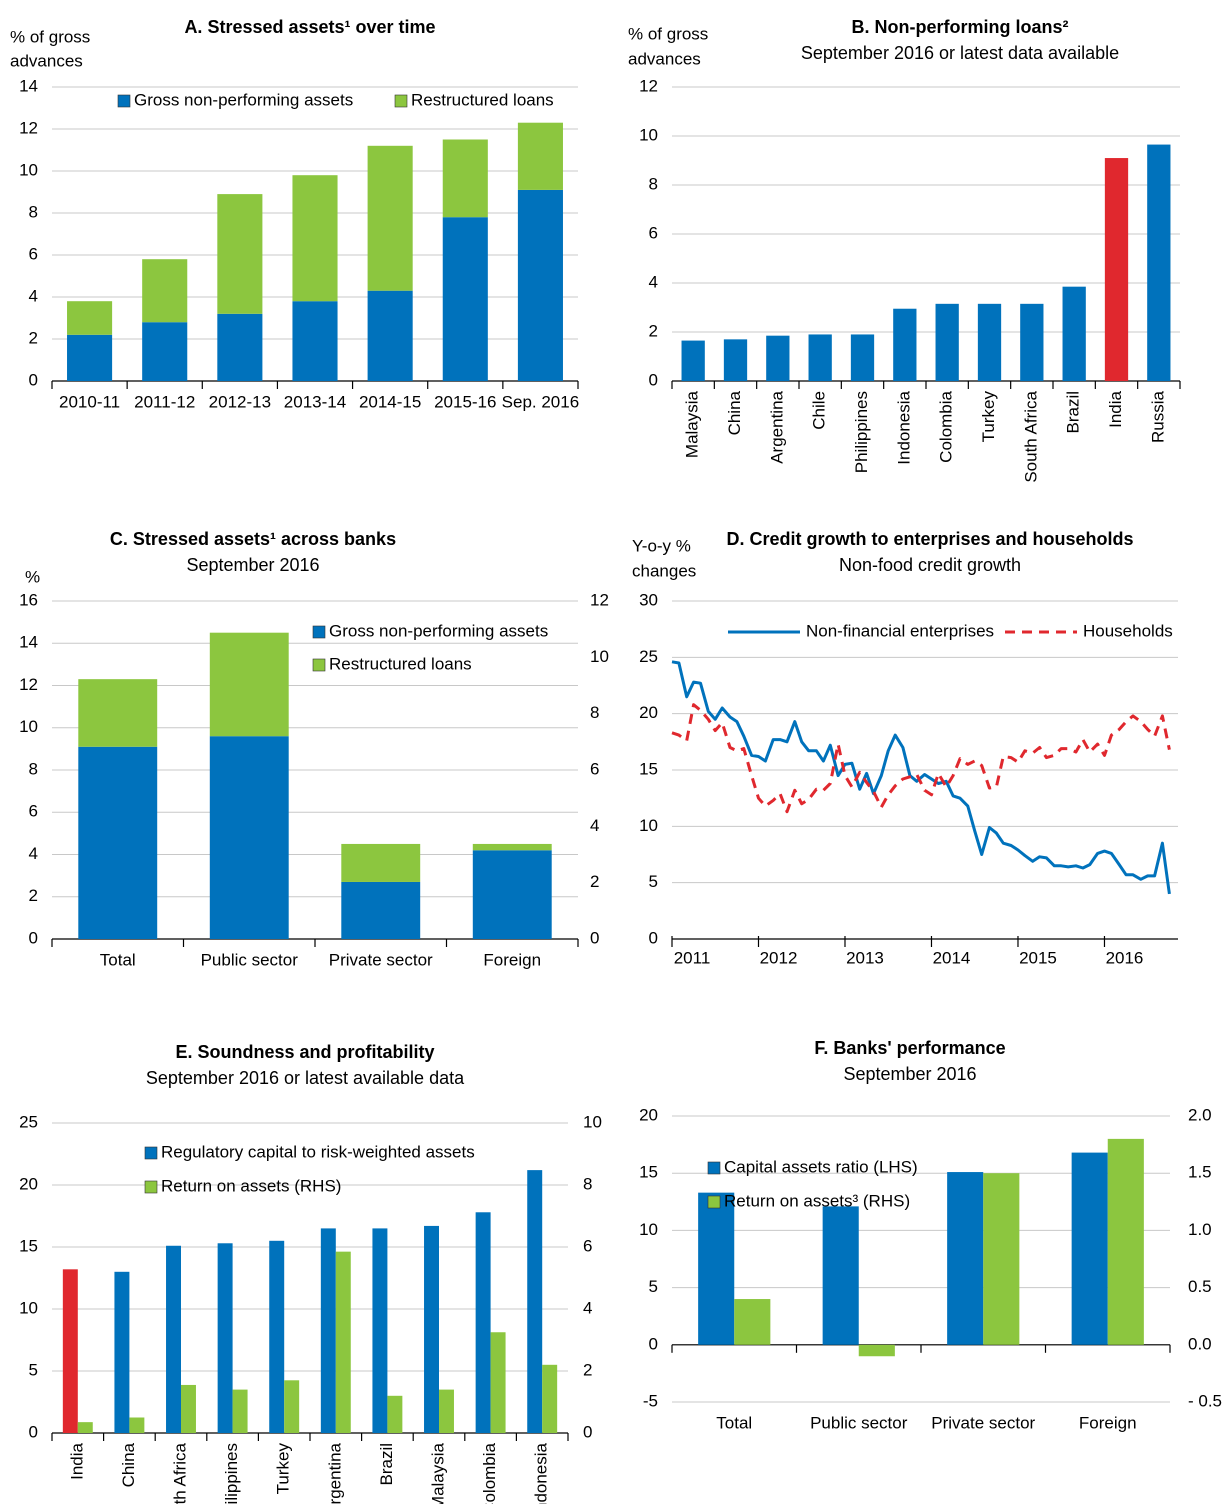  Describe the element at coordinates (648, 599) in the screenshot. I see `y-tick-label: 30` at that location.